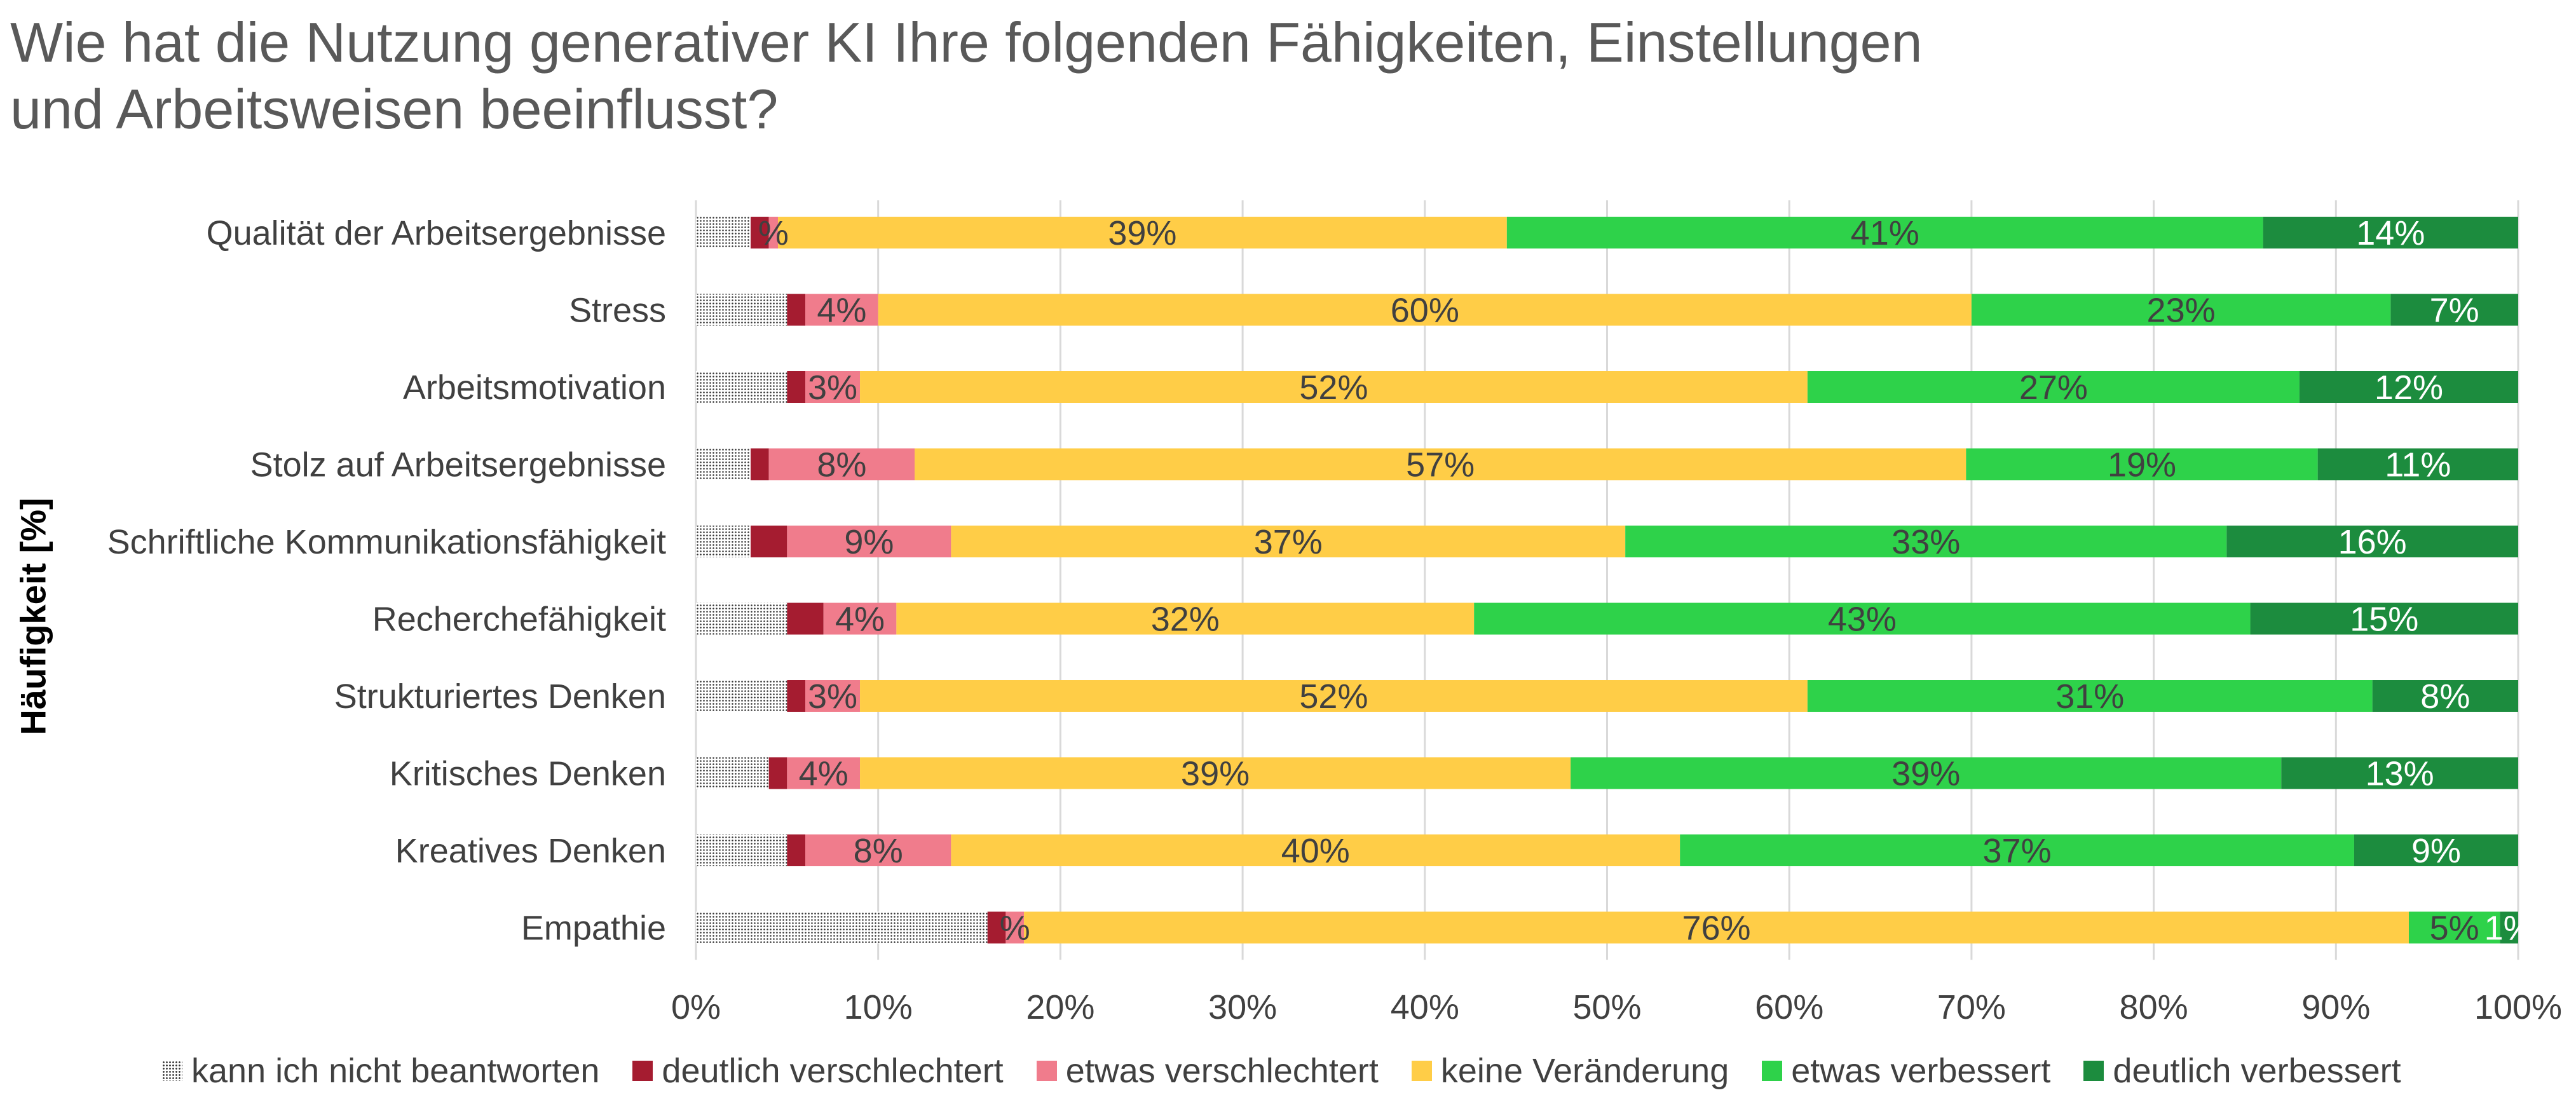 The height and width of the screenshot is (1109, 2576). I want to click on data-label: 27%, so click(2053, 388).